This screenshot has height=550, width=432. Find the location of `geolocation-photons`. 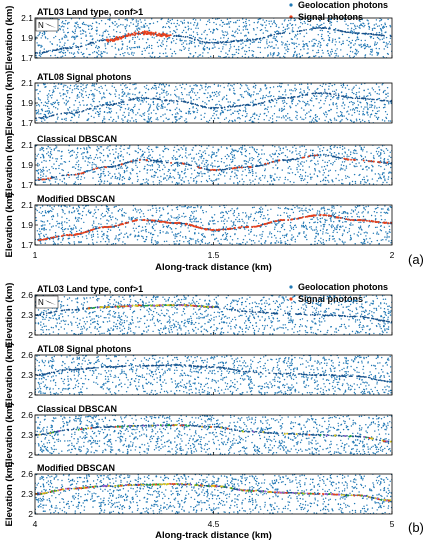

geolocation-photons is located at coordinates (213, 165).